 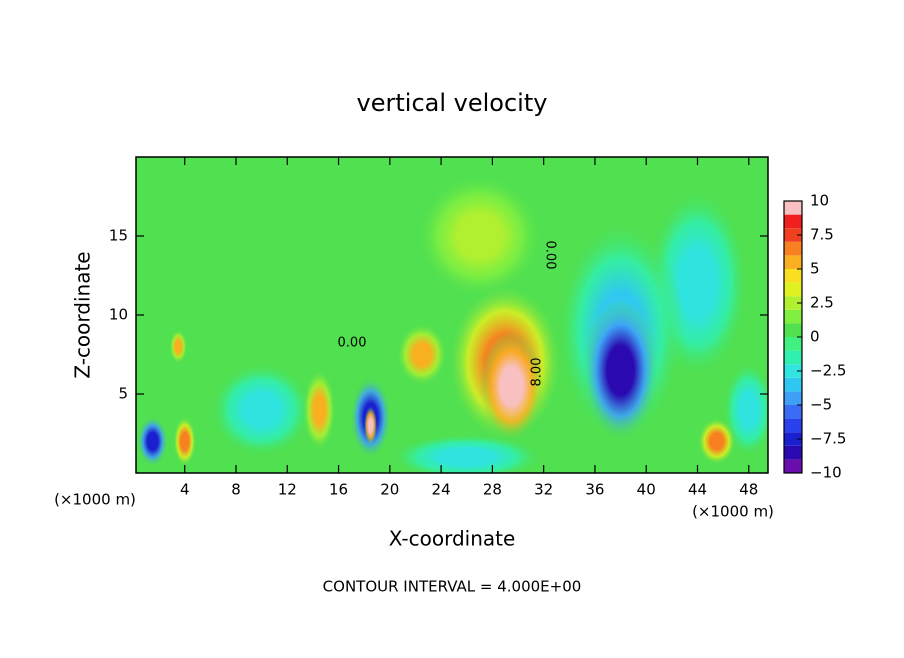 I want to click on x-tick-label: 4, so click(x=185, y=490).